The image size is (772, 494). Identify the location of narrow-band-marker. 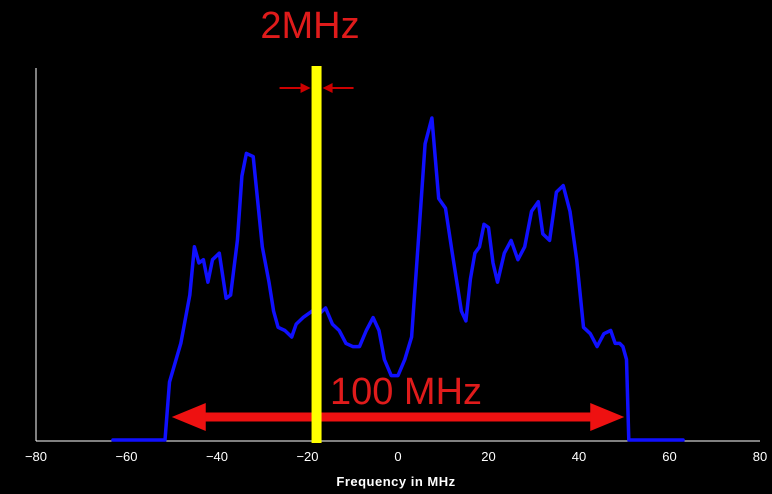
(316, 254).